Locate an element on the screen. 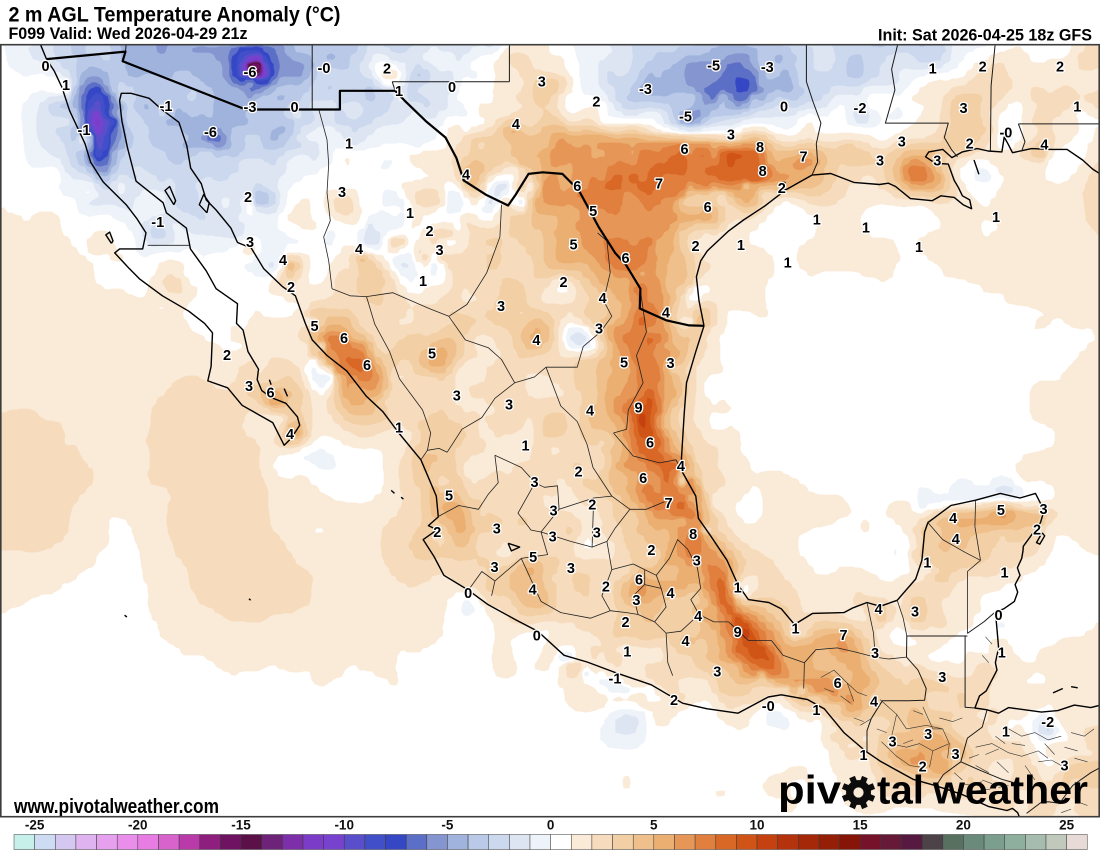 Image resolution: width=1100 pixels, height=850 pixels. svg-text: -25 is located at coordinates (35, 825).